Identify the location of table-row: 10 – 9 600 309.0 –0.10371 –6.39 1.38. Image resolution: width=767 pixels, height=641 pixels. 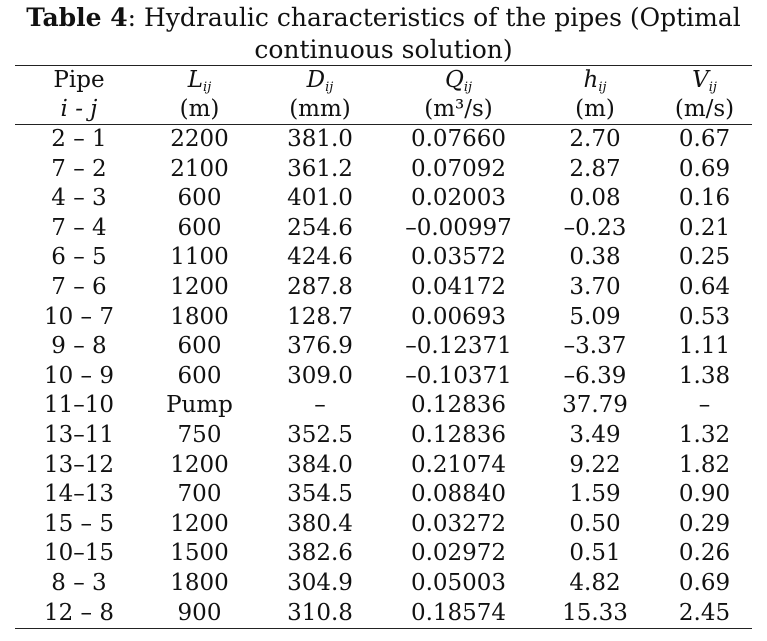
(383, 377).